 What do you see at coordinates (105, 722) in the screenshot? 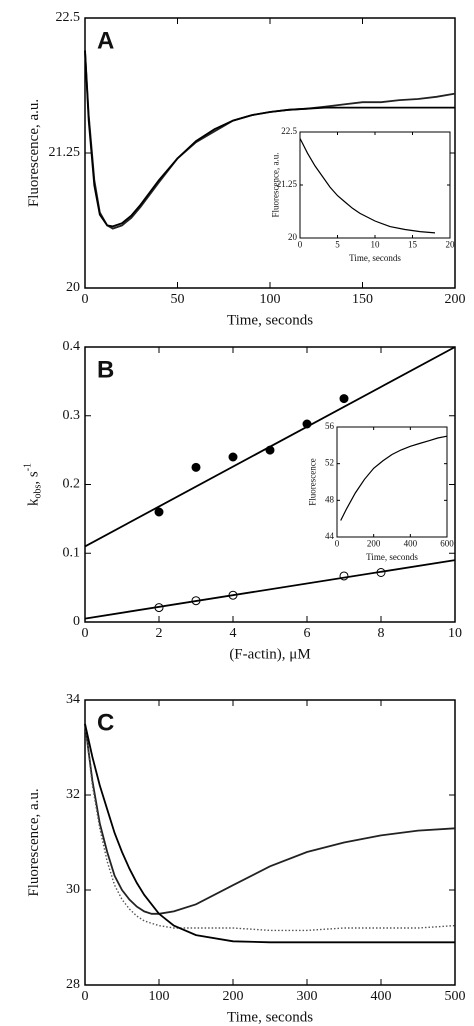
I see `panel-letter: C` at bounding box center [105, 722].